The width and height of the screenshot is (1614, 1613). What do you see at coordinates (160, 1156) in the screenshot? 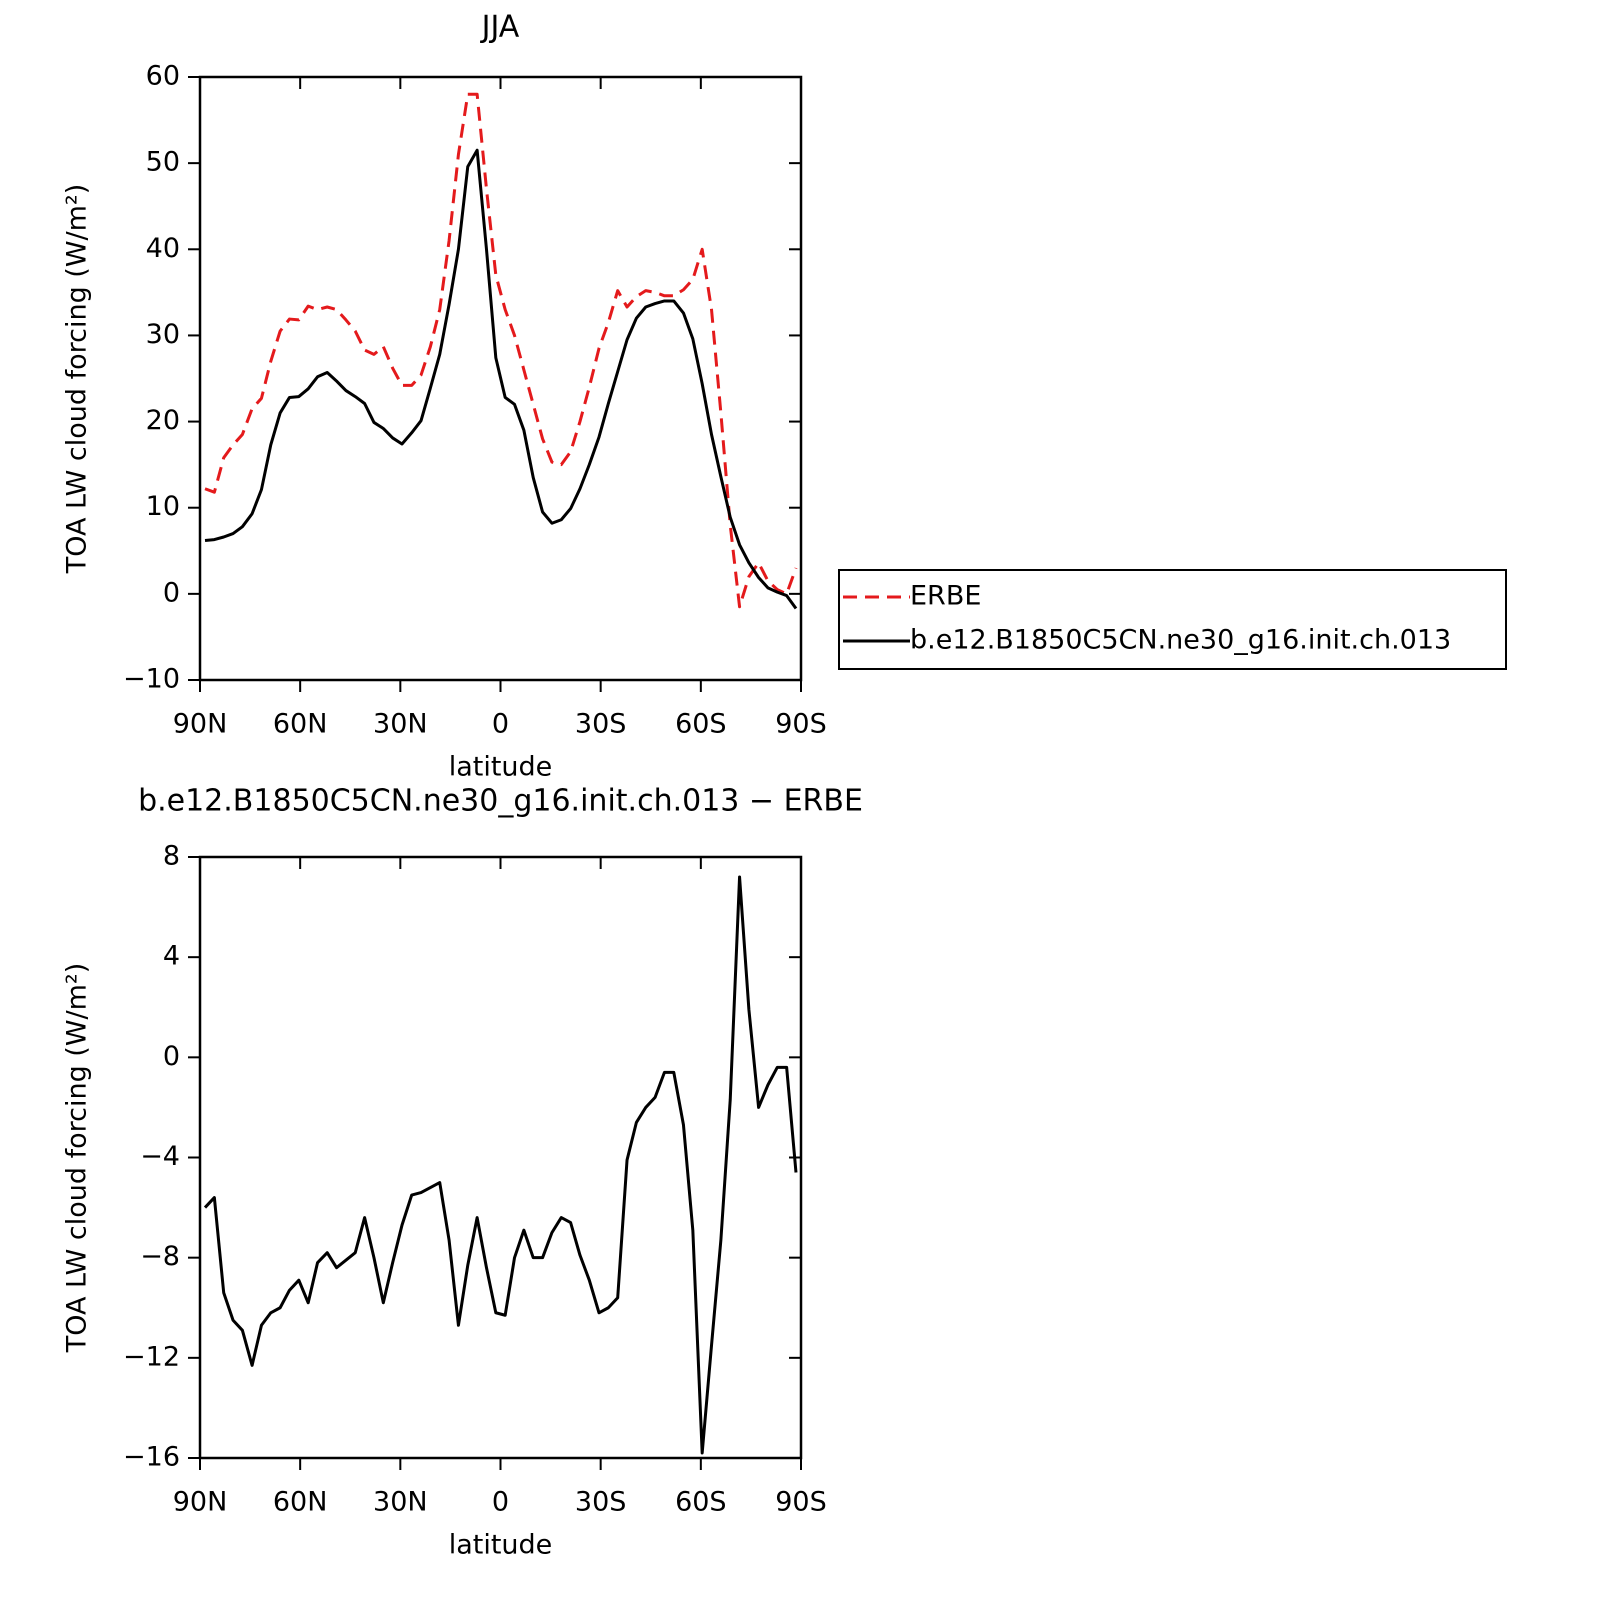
I see `y-tick-label: −4` at bounding box center [160, 1156].